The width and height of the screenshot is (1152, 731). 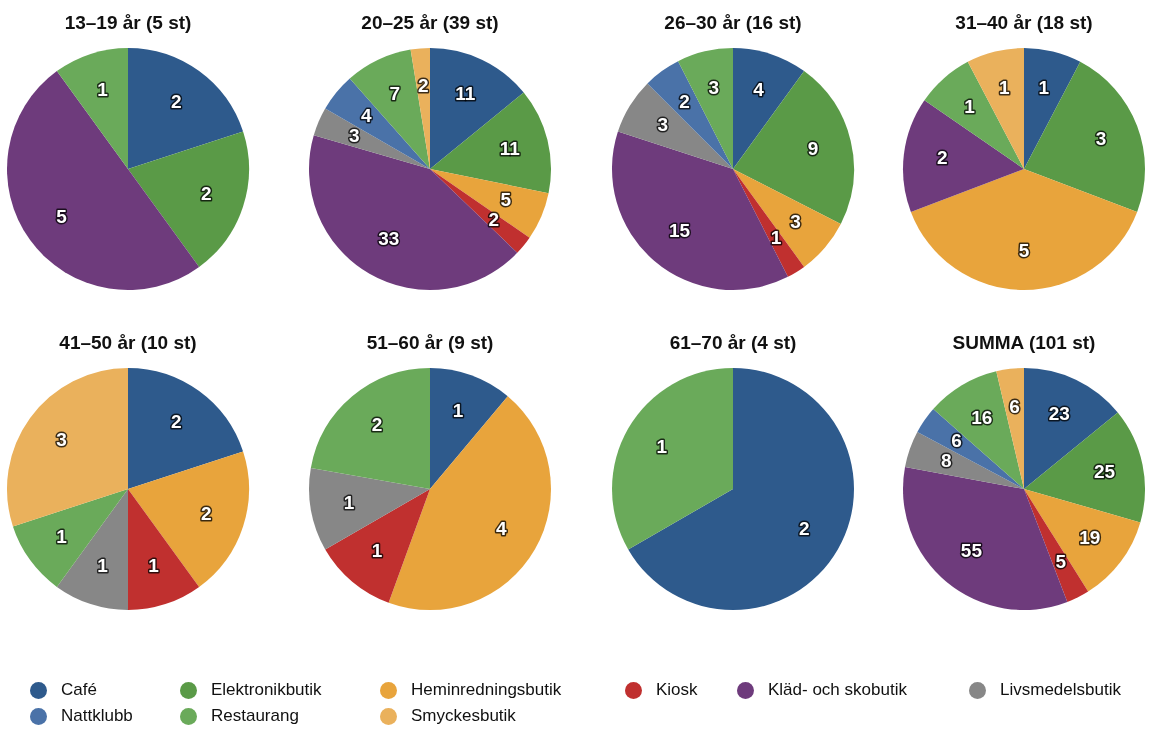 I want to click on chart-title: 61–70 år (4 st), so click(x=733, y=343).